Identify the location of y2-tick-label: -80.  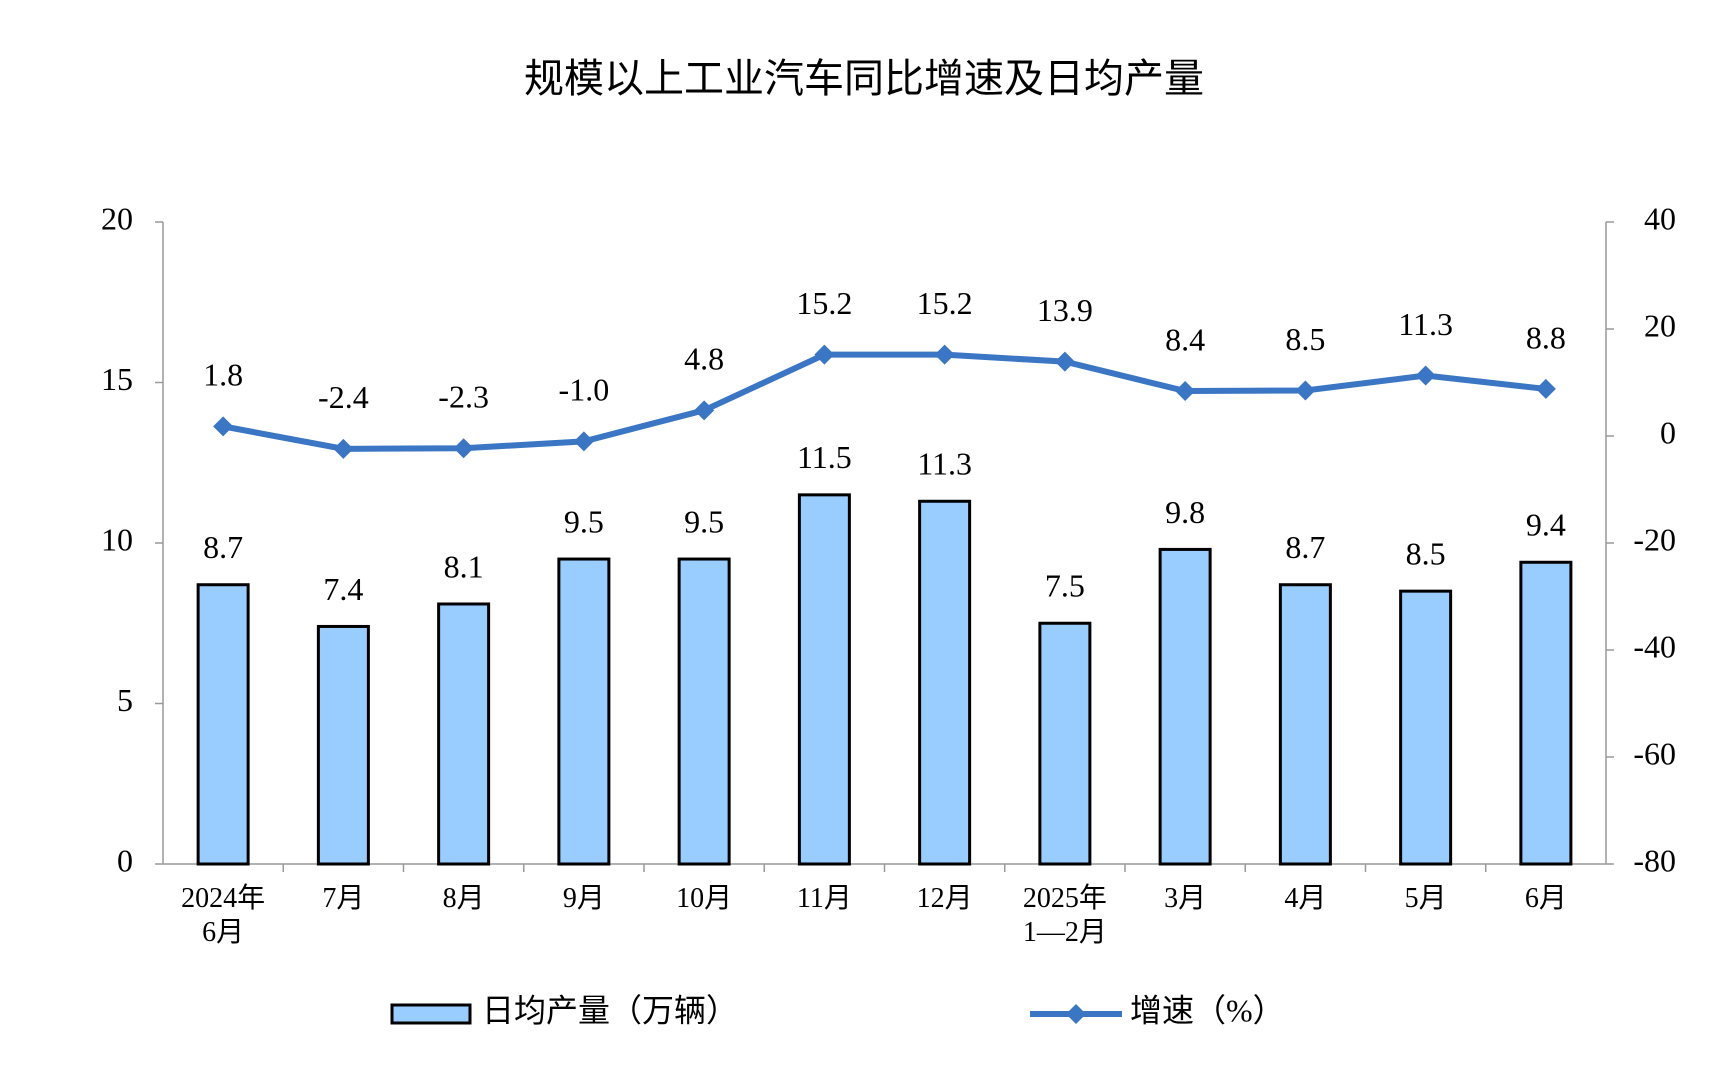
(1654, 860).